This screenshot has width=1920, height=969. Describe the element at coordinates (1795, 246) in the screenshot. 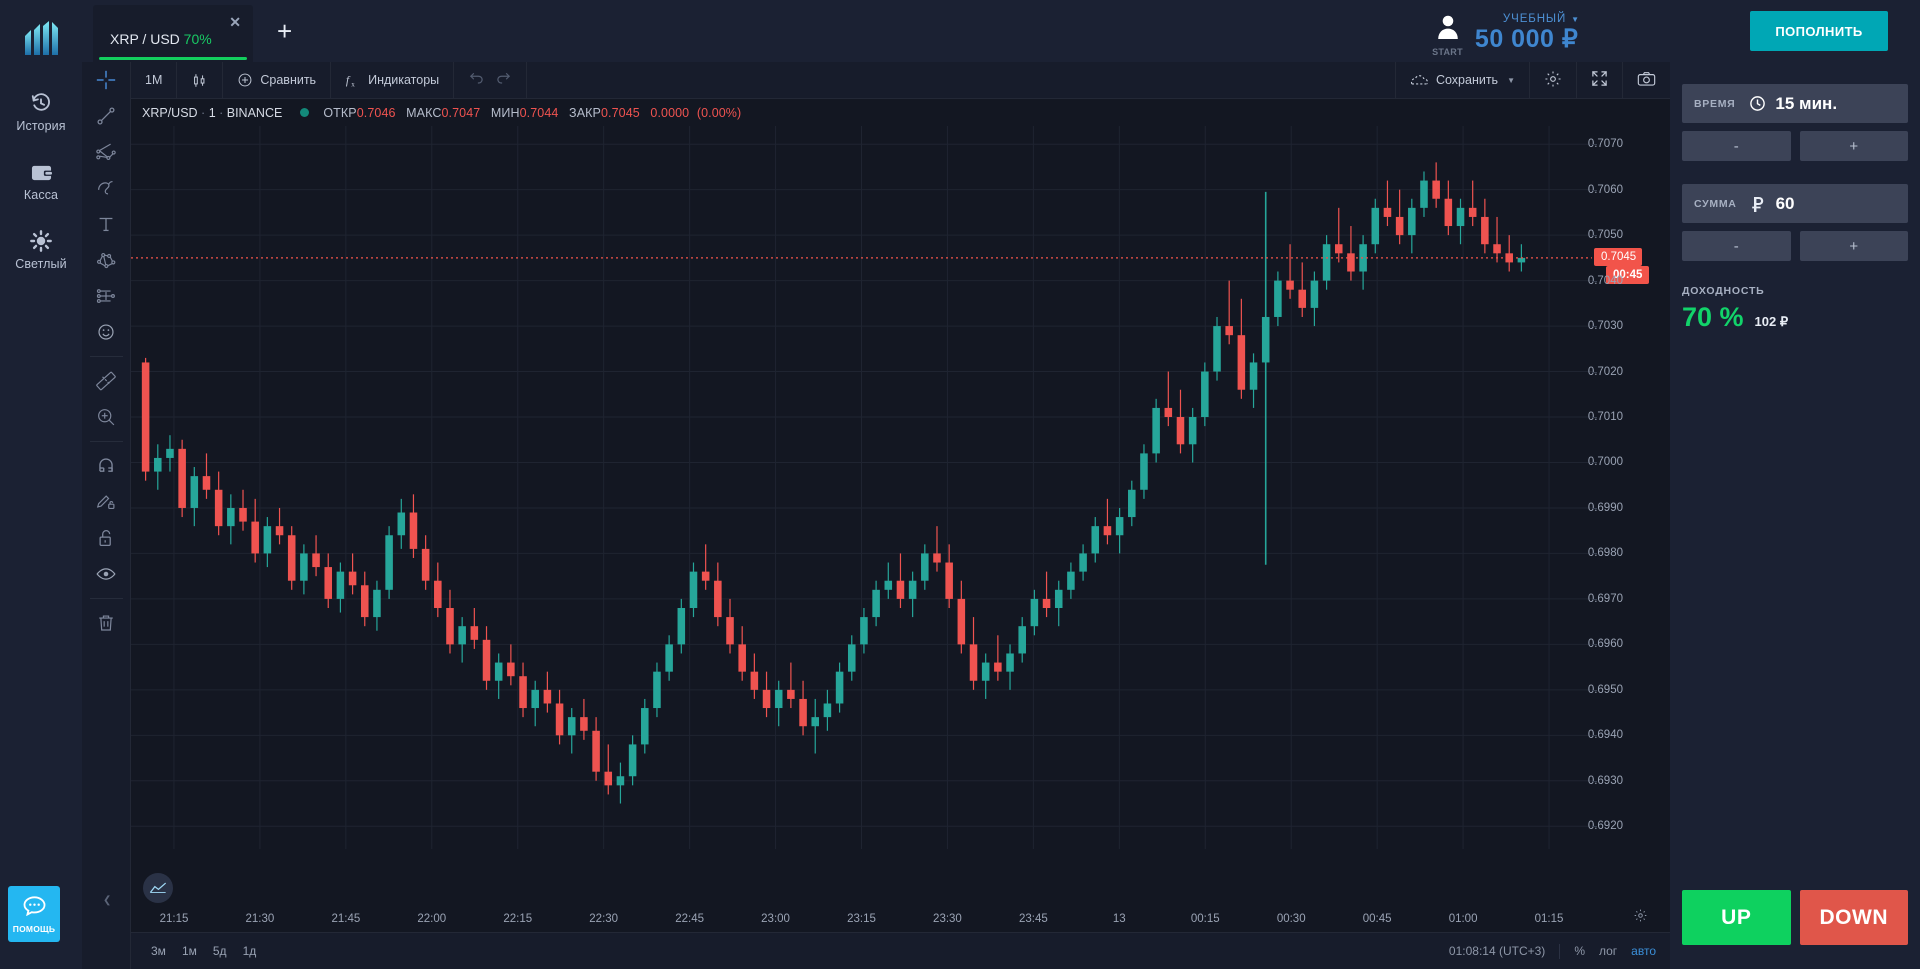

I see `amount-stepper: - +` at that location.